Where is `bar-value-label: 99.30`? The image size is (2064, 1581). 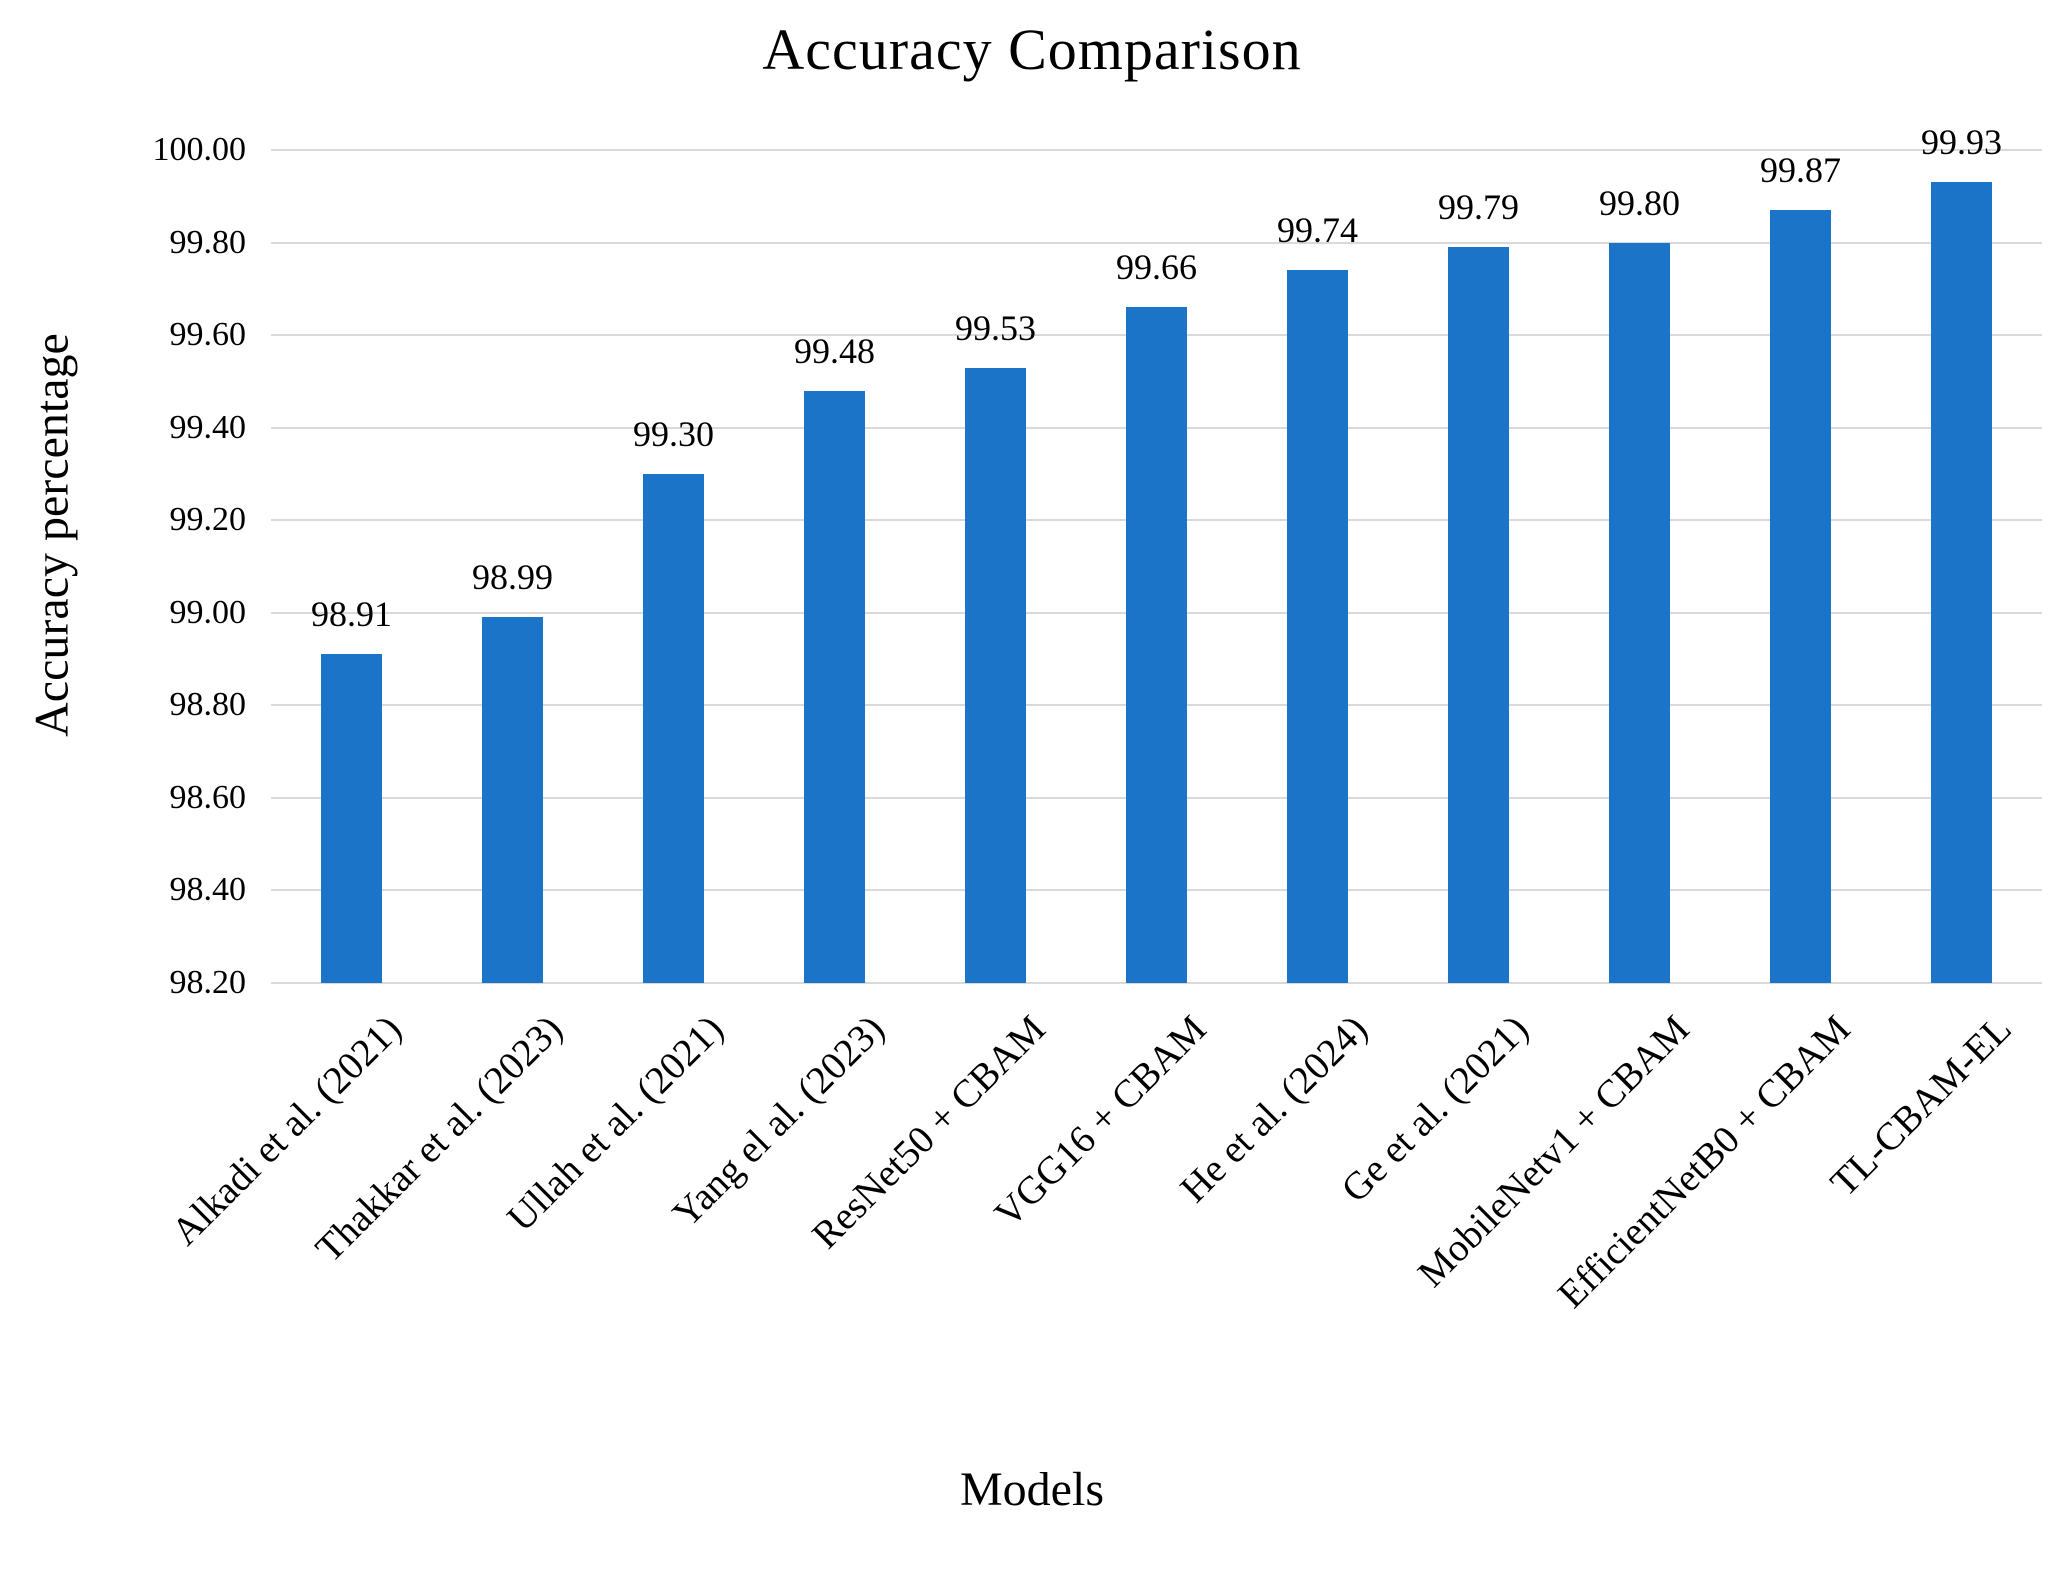
bar-value-label: 99.30 is located at coordinates (673, 433).